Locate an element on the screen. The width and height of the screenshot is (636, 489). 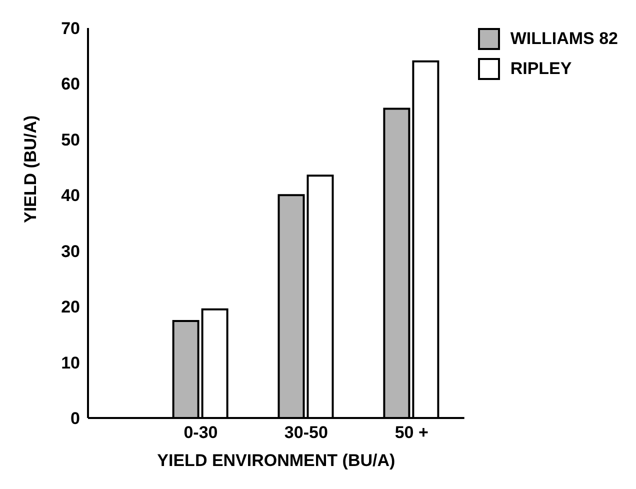
legend-label: RIPLEY is located at coordinates (541, 69).